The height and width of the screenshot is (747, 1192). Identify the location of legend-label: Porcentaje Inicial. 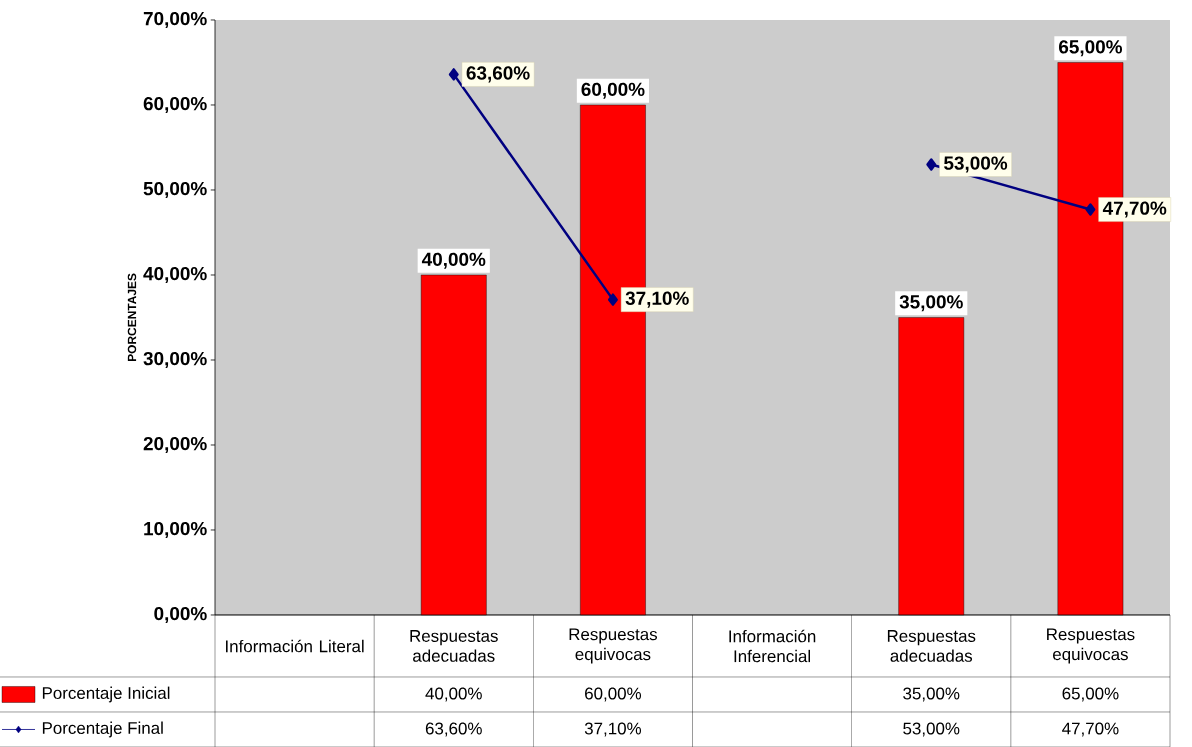
(106, 694).